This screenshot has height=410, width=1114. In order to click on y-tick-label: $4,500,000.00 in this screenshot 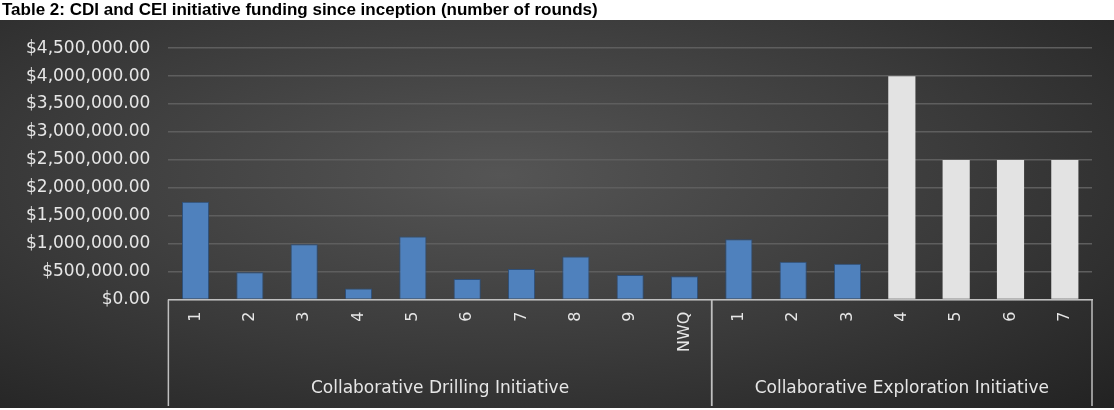, I will do `click(88, 46)`.